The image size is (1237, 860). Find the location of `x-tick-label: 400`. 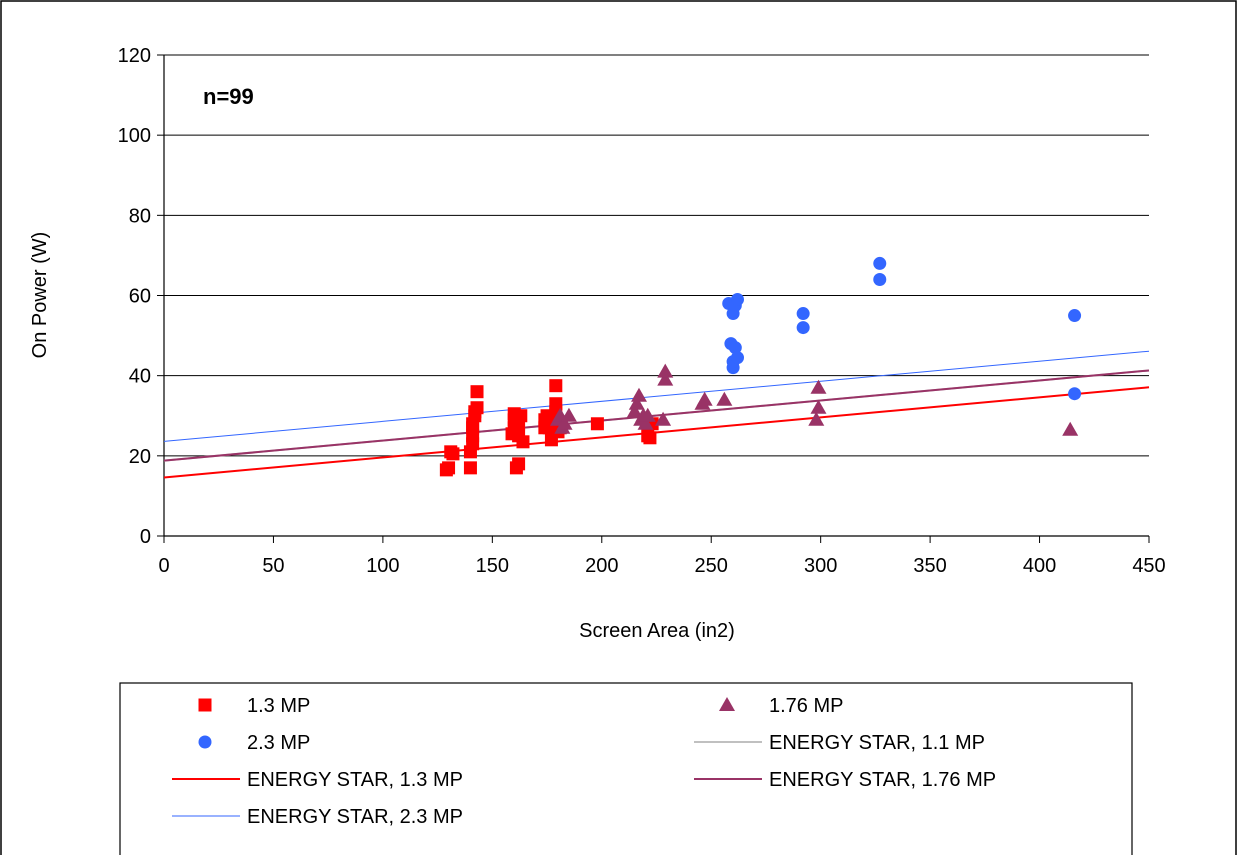

x-tick-label: 400 is located at coordinates (1039, 566).